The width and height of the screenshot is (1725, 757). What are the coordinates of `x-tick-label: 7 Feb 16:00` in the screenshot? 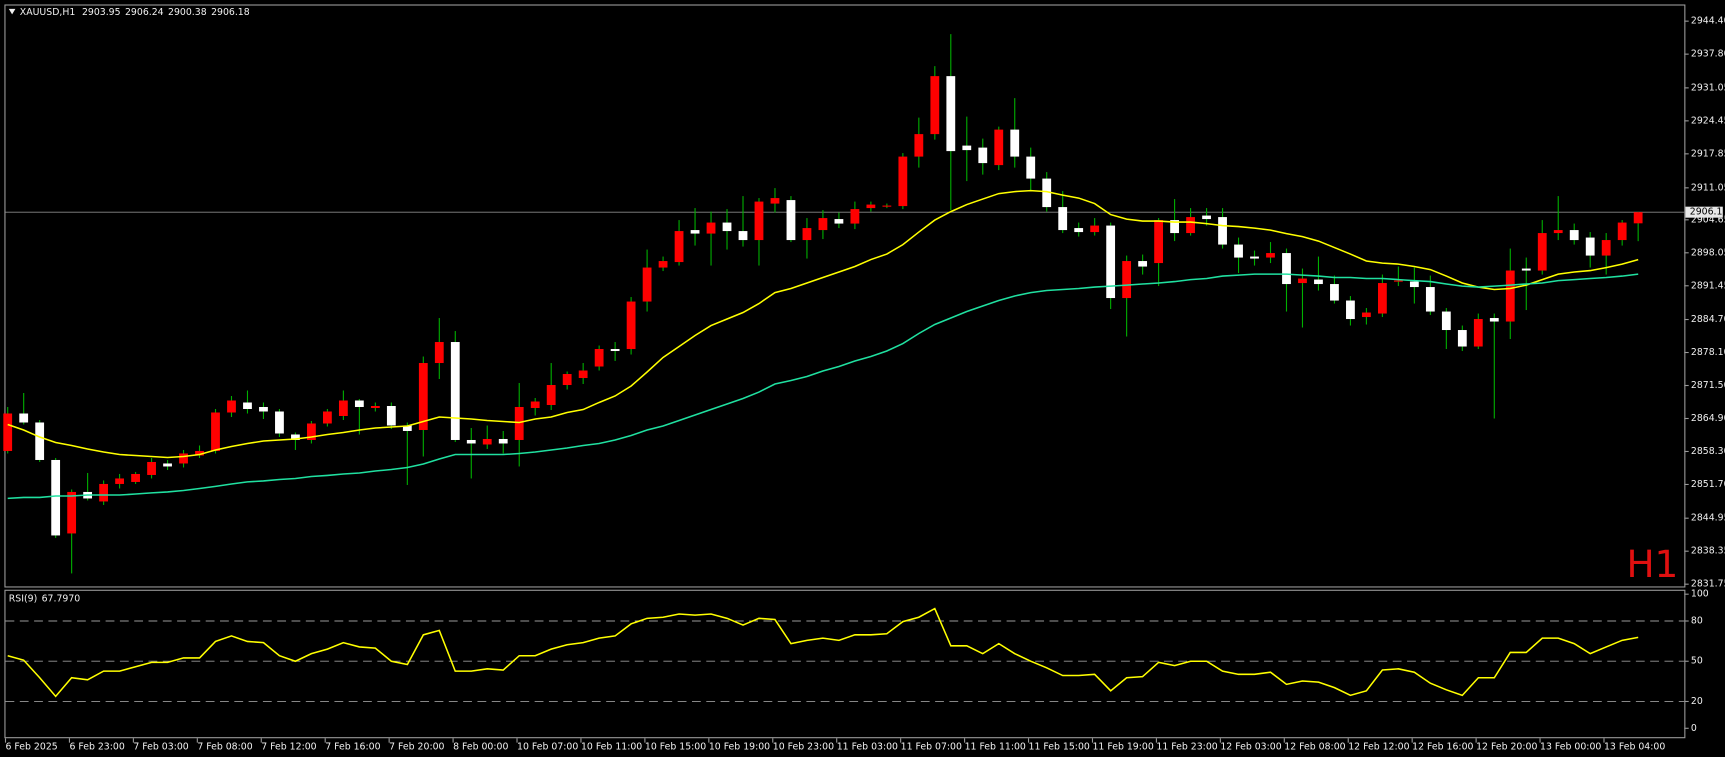 It's located at (352, 747).